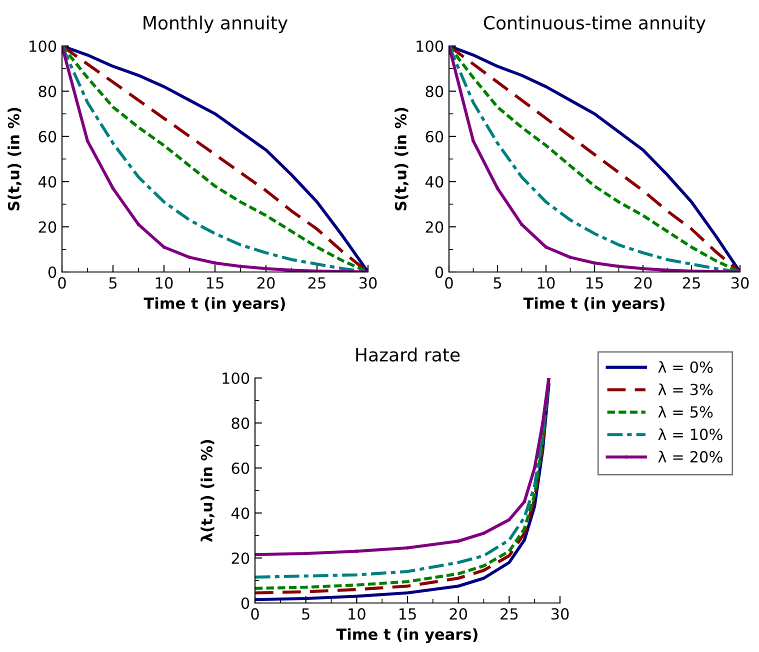 The width and height of the screenshot is (759, 652). I want to click on chart-title: Monthly annuity, so click(216, 25).